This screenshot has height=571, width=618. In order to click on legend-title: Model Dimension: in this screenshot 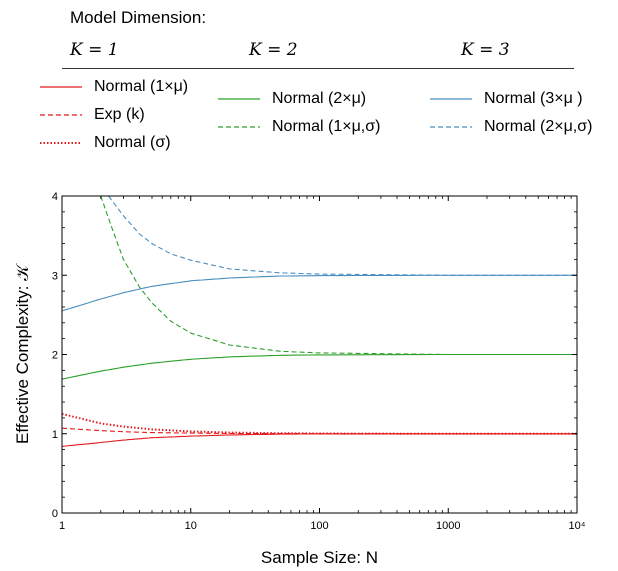, I will do `click(138, 17)`.